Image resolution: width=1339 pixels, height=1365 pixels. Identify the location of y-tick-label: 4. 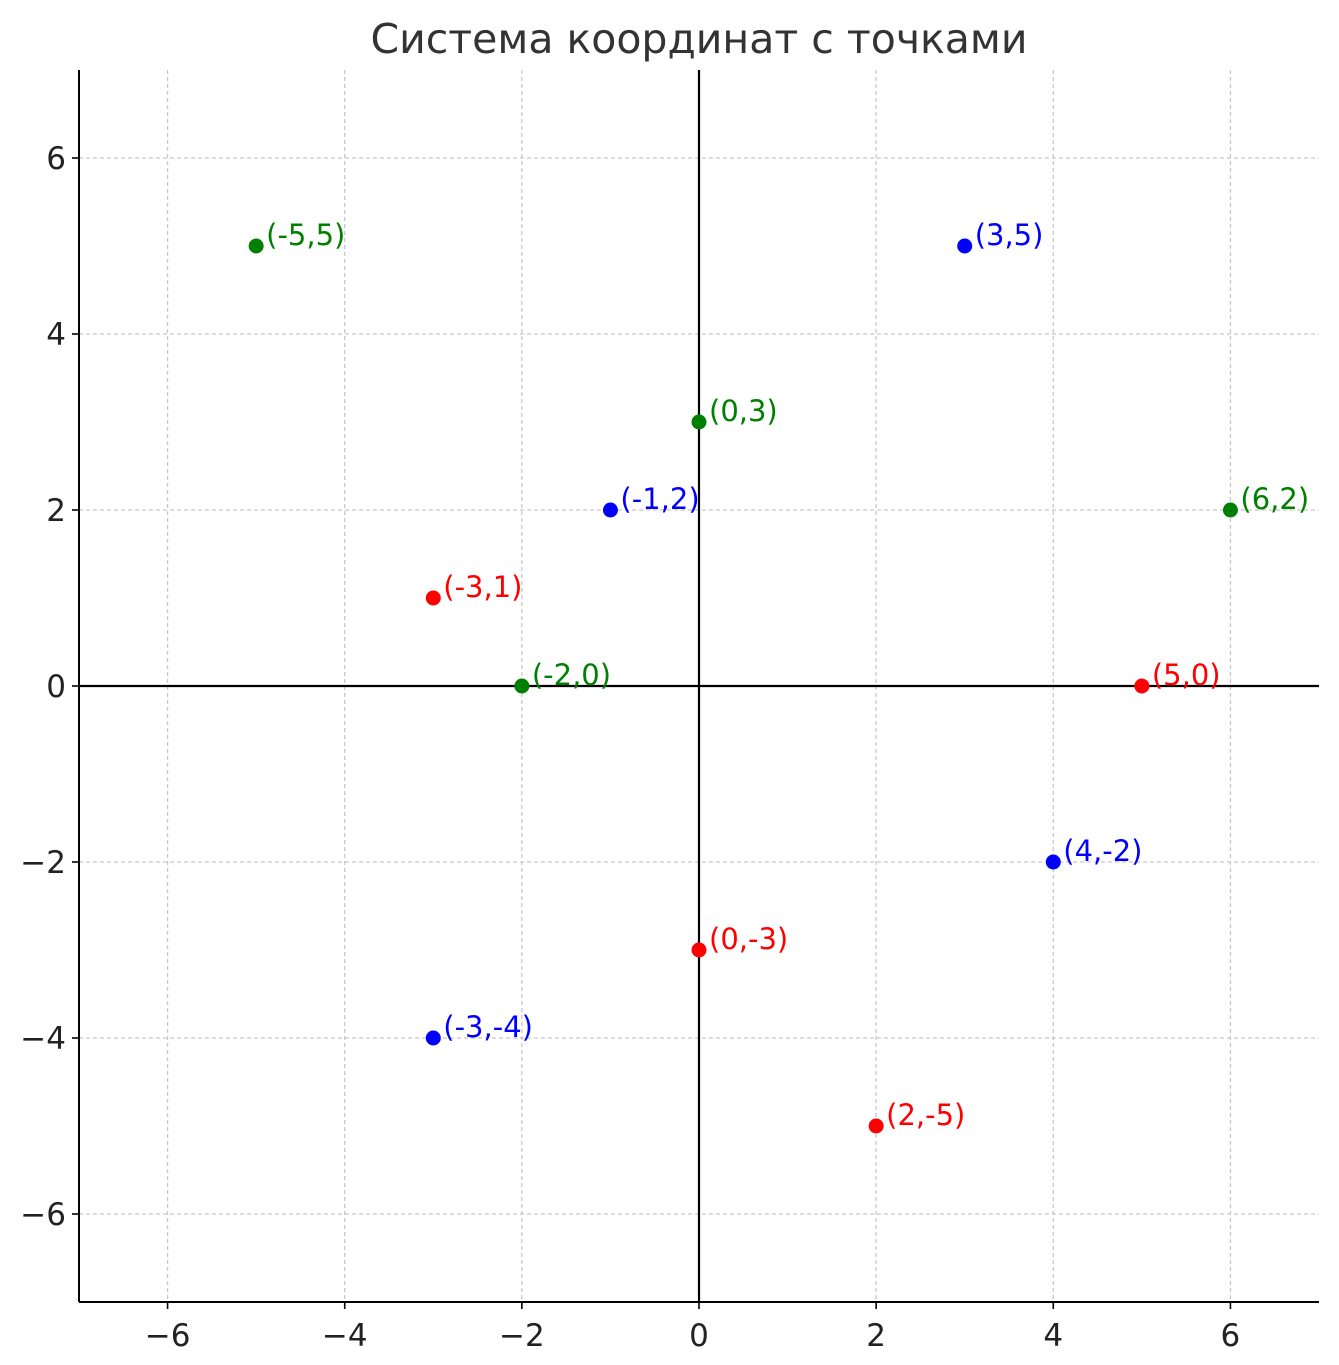
(56, 335).